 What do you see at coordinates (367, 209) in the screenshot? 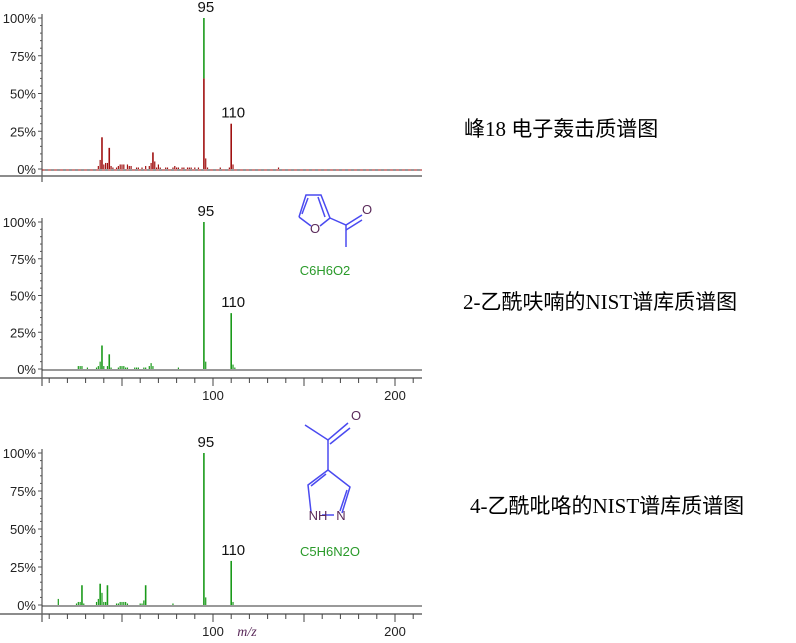
I see `atom-label-o-carbonyl: O` at bounding box center [367, 209].